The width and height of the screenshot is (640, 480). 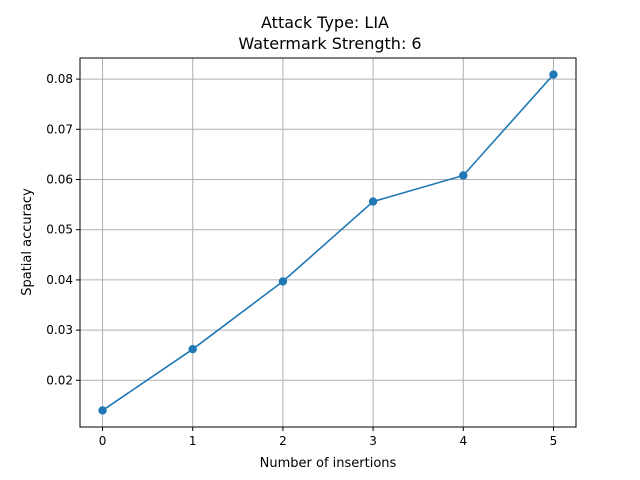 What do you see at coordinates (59, 380) in the screenshot?
I see `y-tick-label: 0.02` at bounding box center [59, 380].